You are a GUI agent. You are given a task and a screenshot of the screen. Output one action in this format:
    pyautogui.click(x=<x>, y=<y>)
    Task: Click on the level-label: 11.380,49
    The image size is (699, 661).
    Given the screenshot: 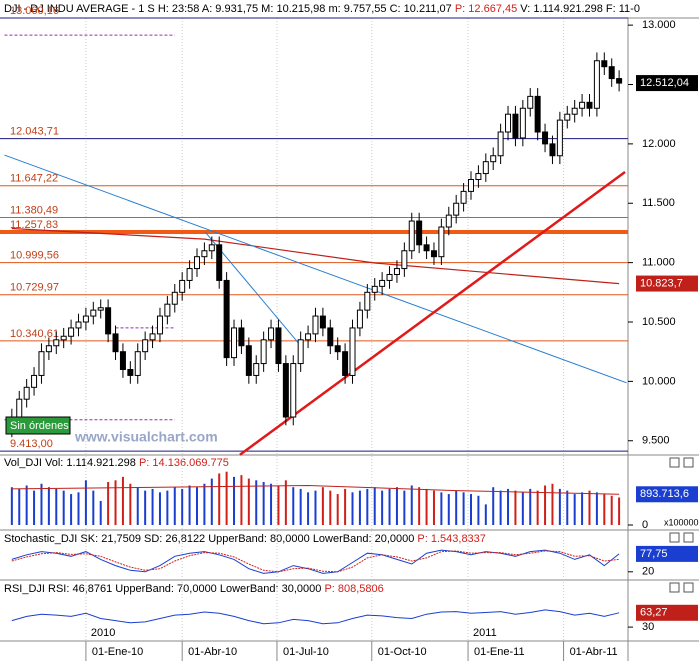 What is the action you would take?
    pyautogui.click(x=34, y=210)
    